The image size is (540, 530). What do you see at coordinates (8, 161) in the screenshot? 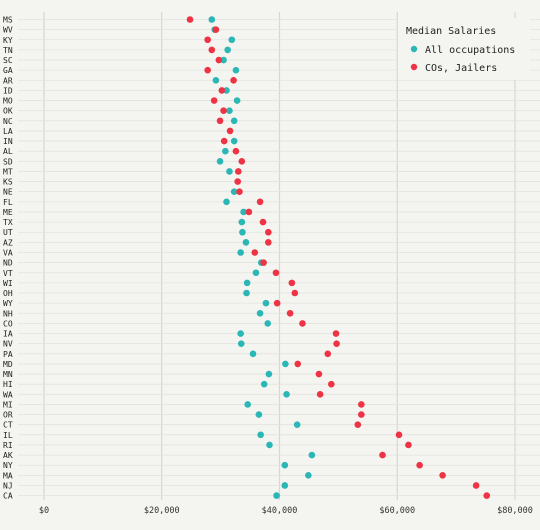
I see `state-label: SD` at bounding box center [8, 161].